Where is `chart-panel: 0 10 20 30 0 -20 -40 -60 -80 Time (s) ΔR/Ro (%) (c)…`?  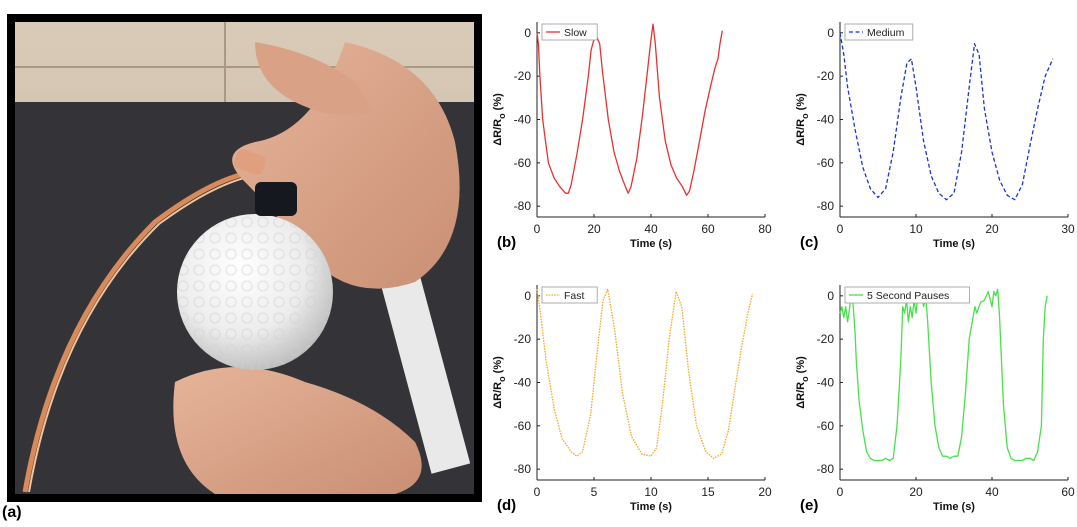
chart-panel: 0 10 20 30 0 -20 -40 -60 -80 Time (s) ΔR/Ro (%) (c)… is located at coordinates (935, 136).